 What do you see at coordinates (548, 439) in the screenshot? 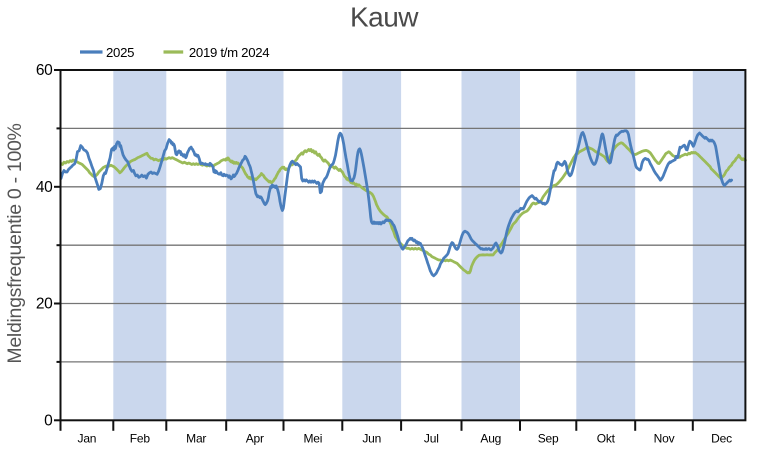
I see `svg-text: Sep` at bounding box center [548, 439].